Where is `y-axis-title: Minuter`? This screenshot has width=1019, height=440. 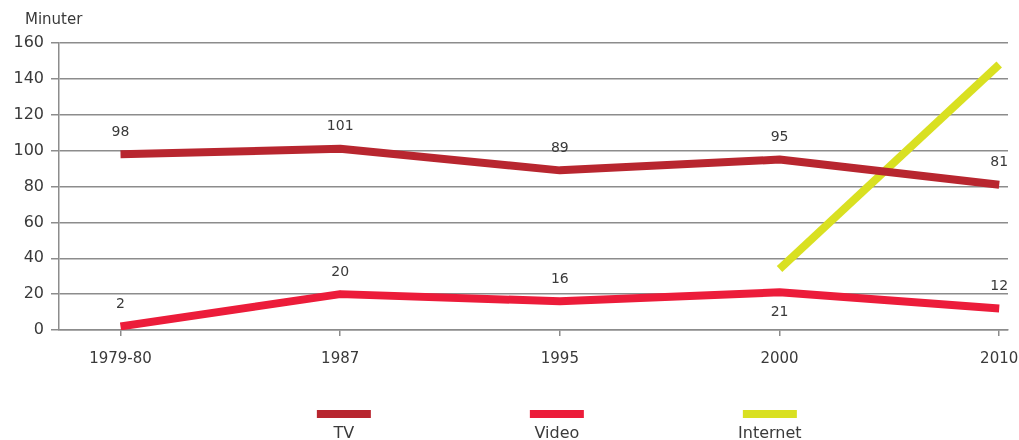 y-axis-title: Minuter is located at coordinates (54, 18).